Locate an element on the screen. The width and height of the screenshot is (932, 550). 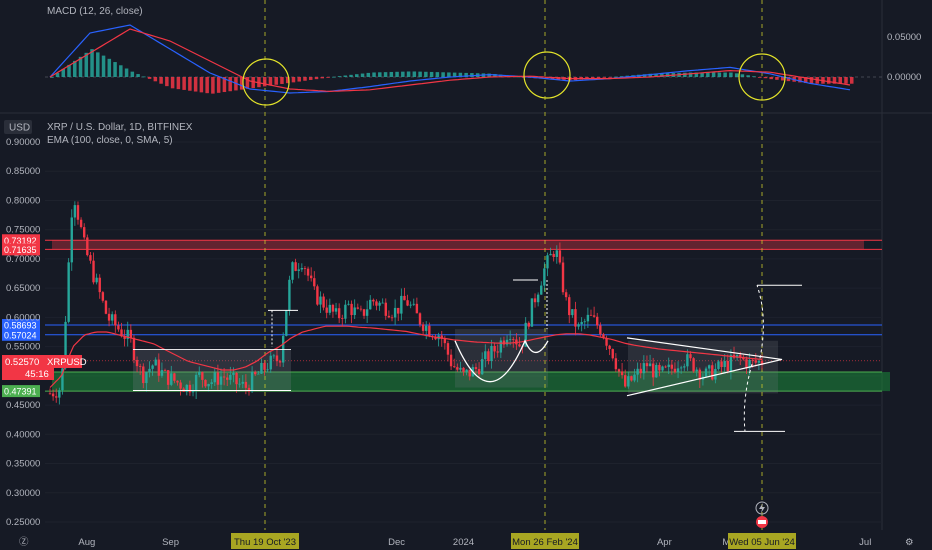
date-highlight-label: Thu 19 Oct '23 is located at coordinates (265, 542).